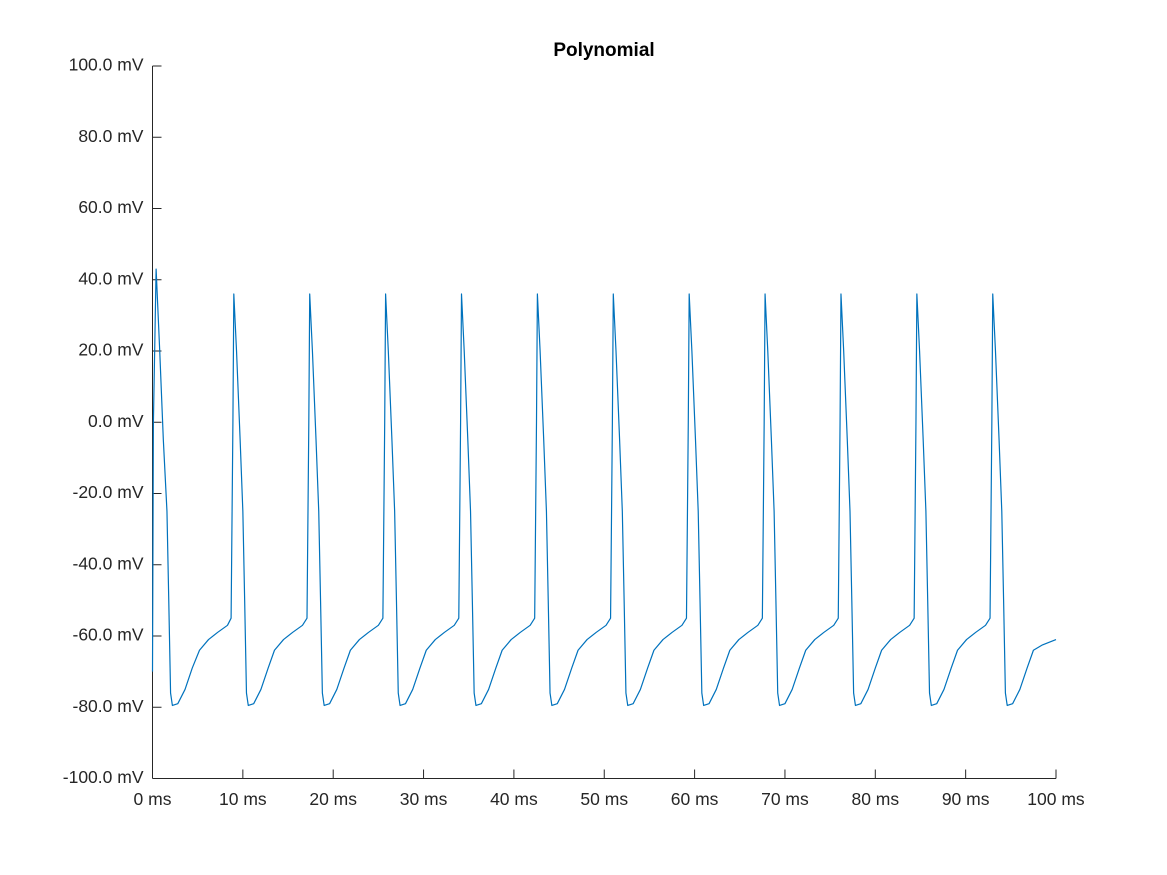 The width and height of the screenshot is (1167, 875). I want to click on x-tick-label: 60 ms, so click(695, 799).